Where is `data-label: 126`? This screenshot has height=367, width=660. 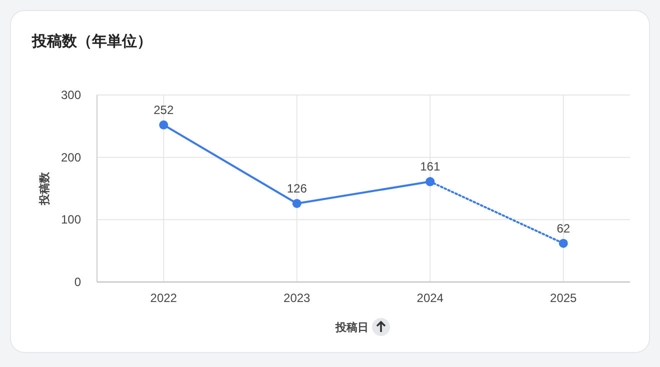 data-label: 126 is located at coordinates (297, 188).